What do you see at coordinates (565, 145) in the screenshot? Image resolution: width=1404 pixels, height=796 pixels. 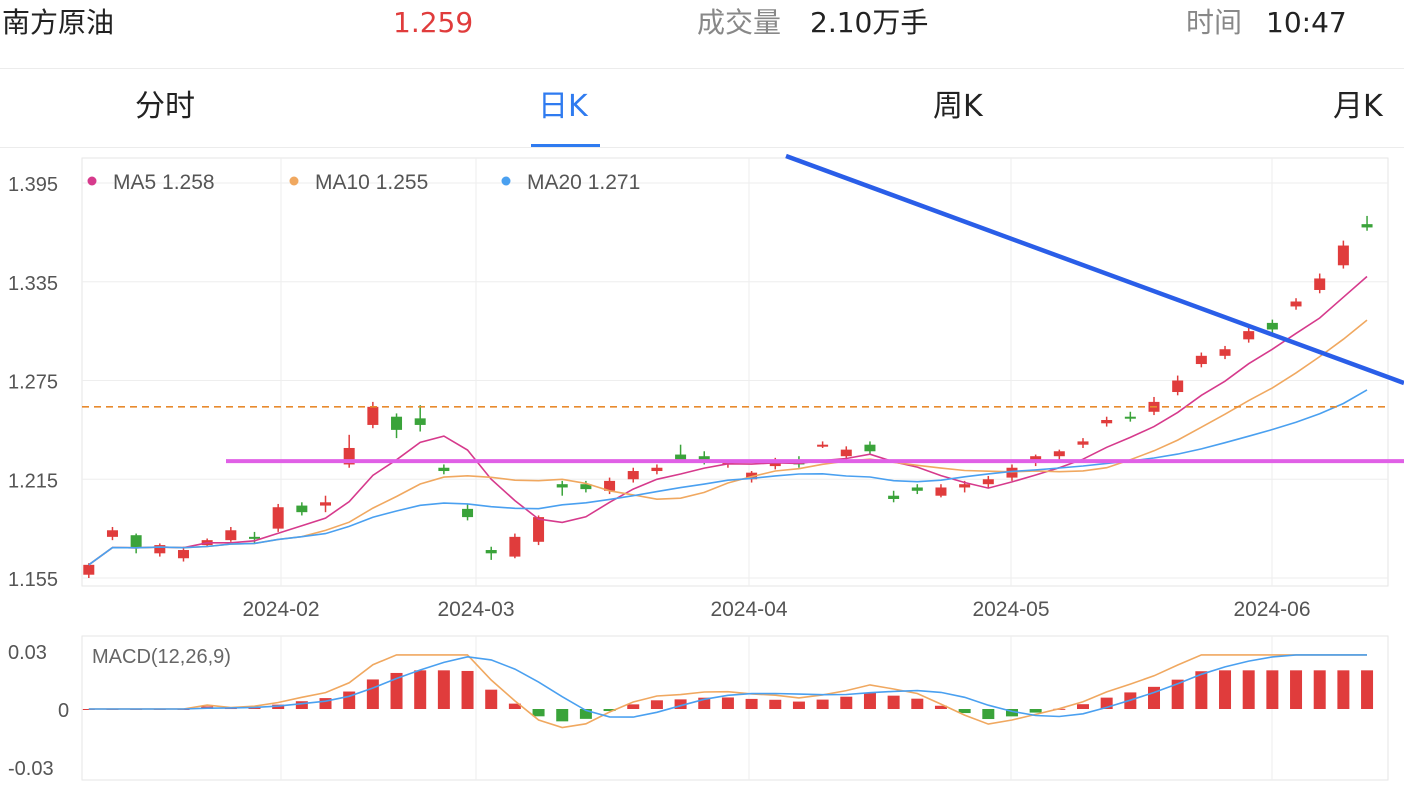 I see `active-tab-indicator` at bounding box center [565, 145].